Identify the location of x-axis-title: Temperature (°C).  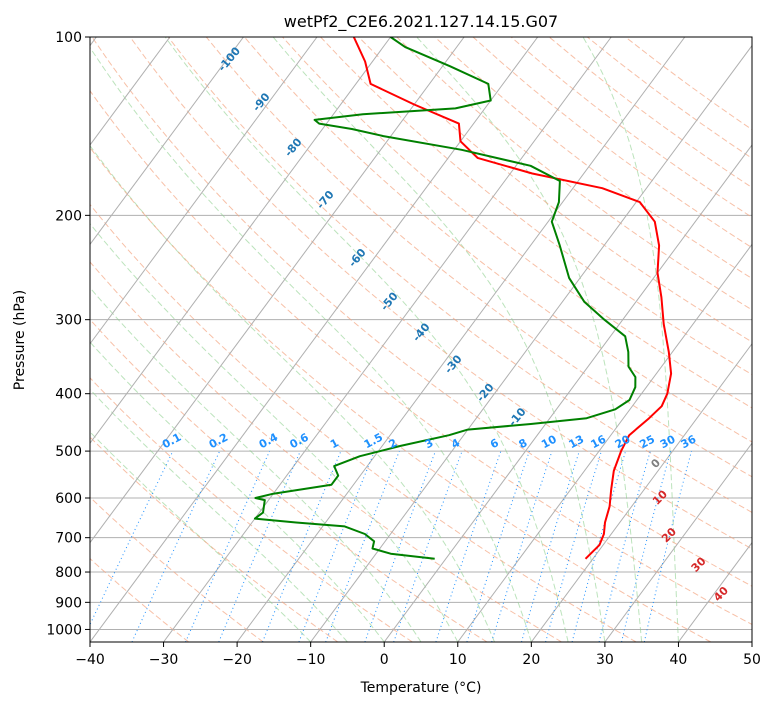
(421, 688).